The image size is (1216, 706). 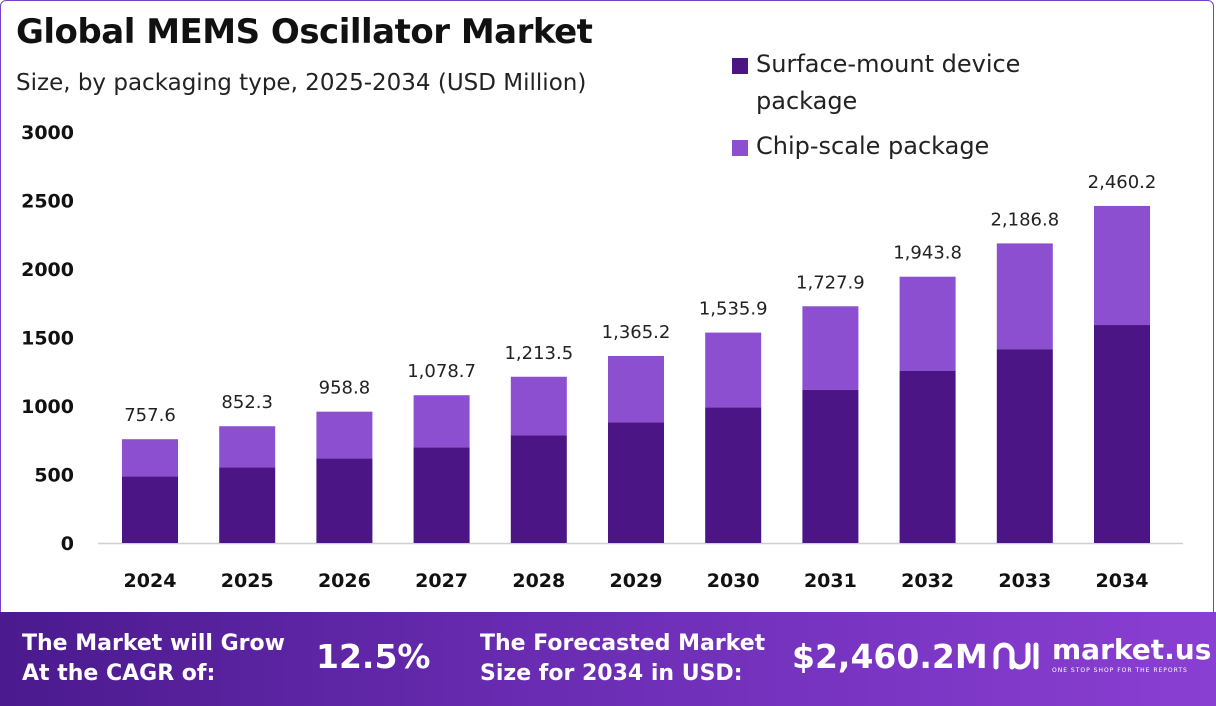 What do you see at coordinates (54, 476) in the screenshot?
I see `y-tick-label: 500` at bounding box center [54, 476].